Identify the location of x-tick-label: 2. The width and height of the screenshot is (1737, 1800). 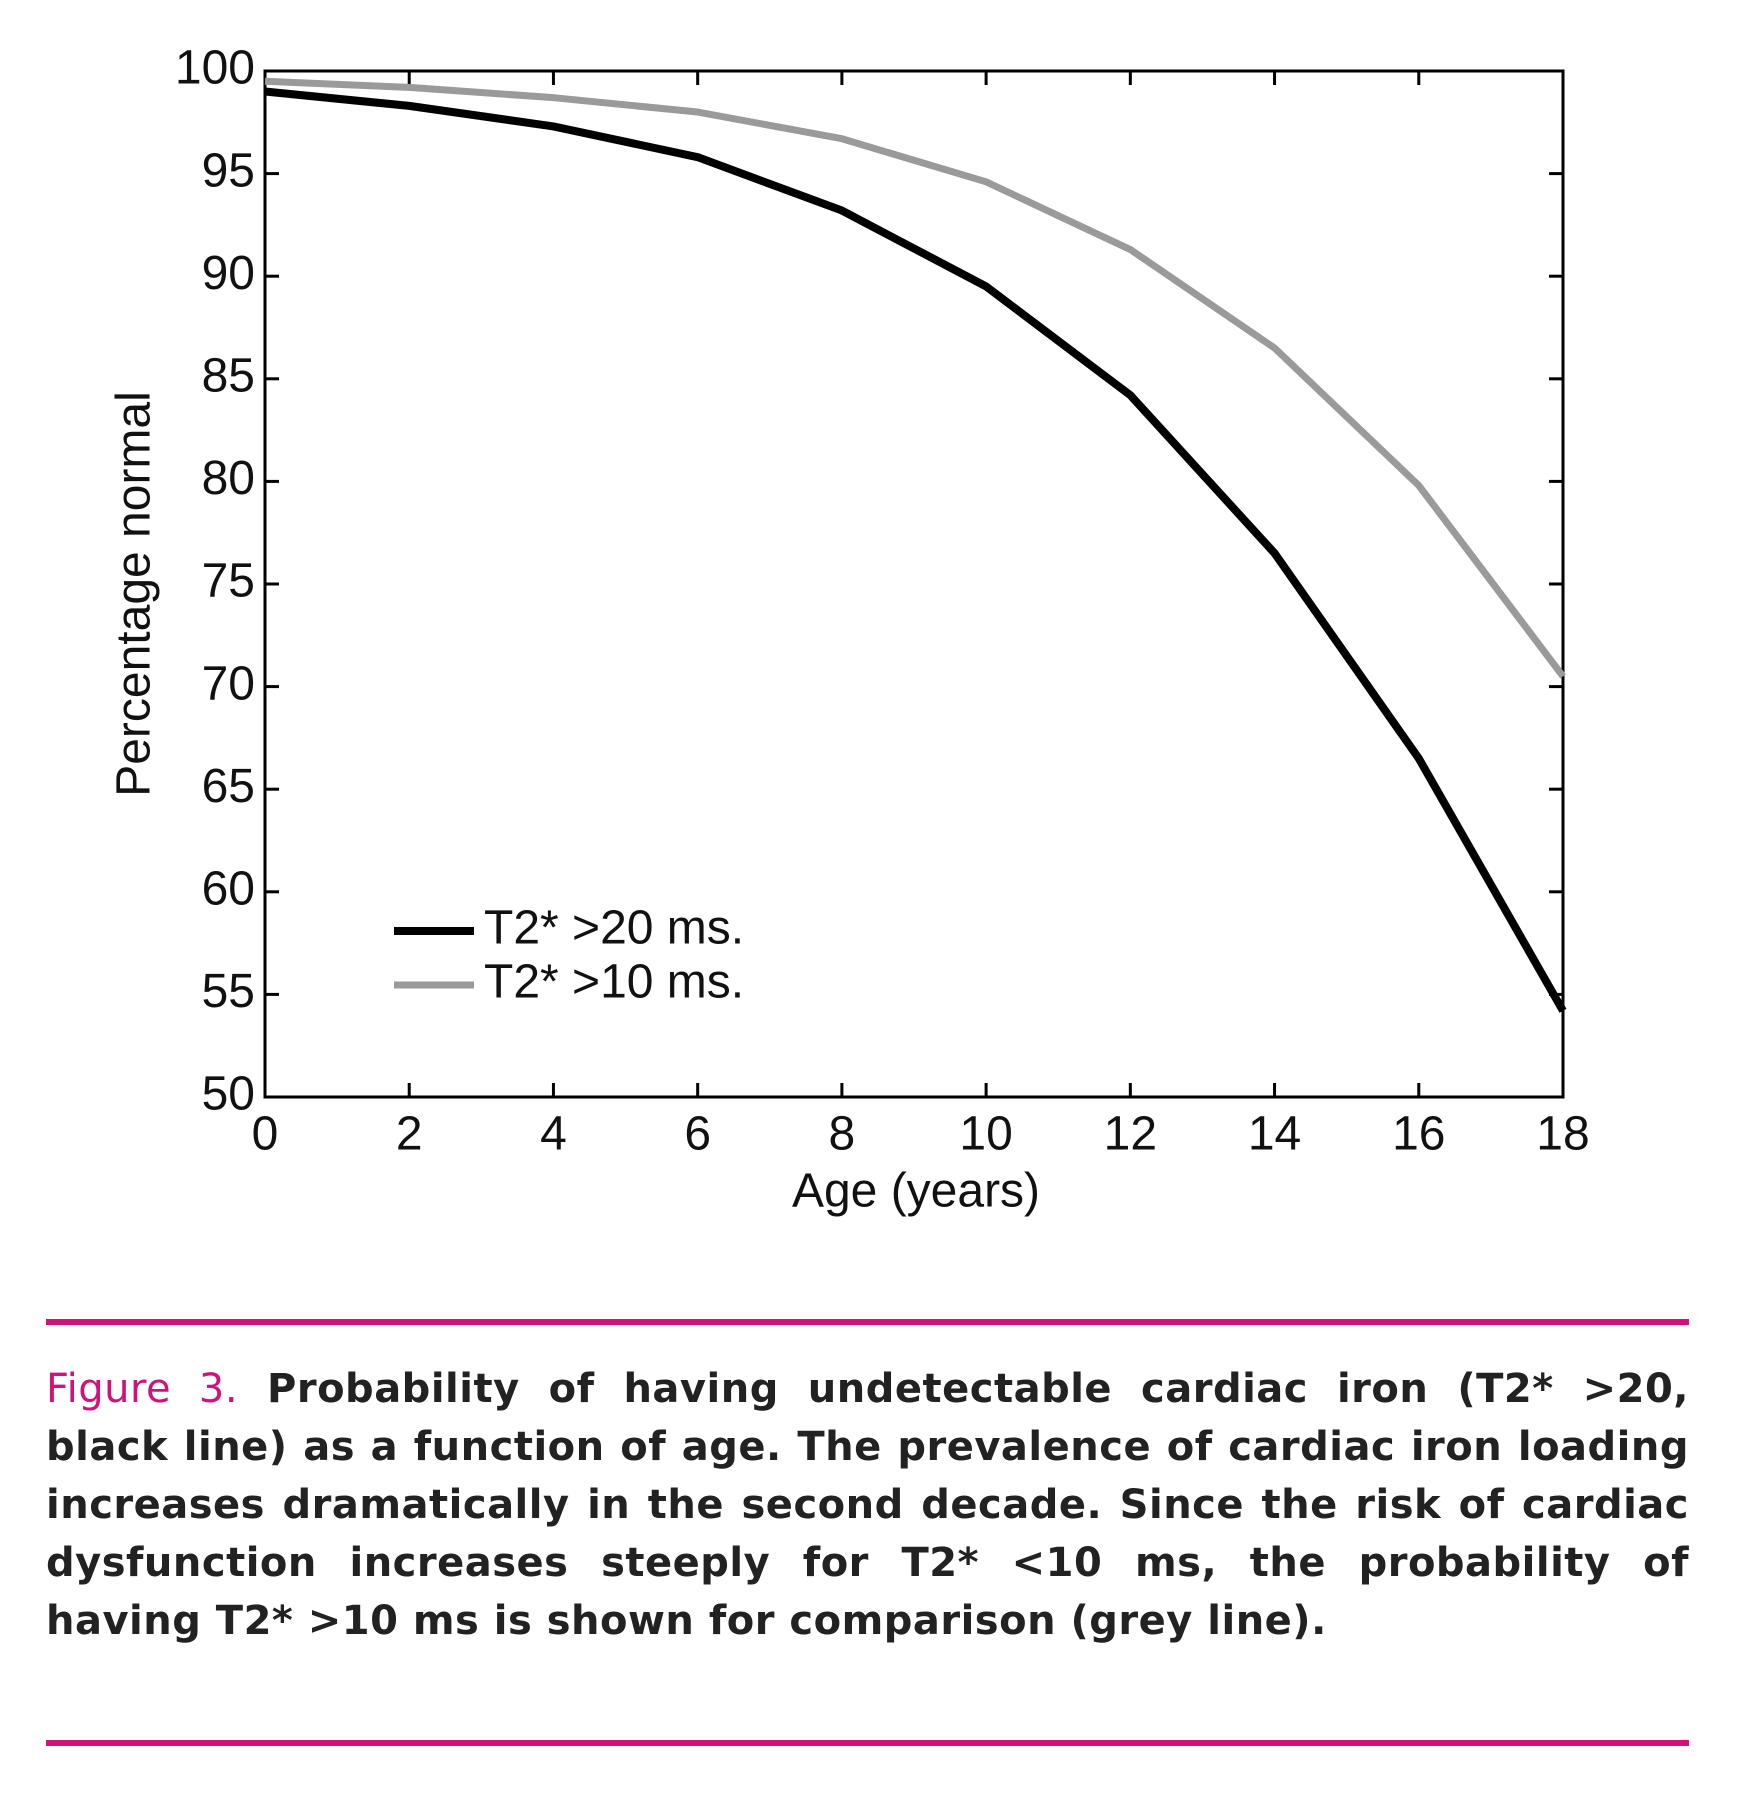
(409, 1134).